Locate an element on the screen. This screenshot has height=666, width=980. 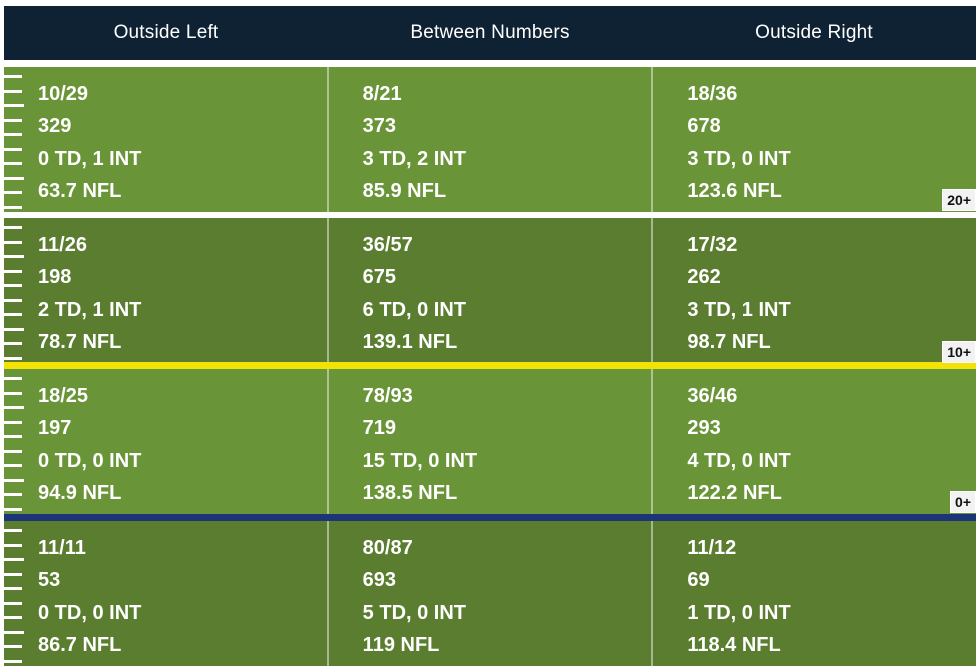
stat-completions-attempts: 11/26 is located at coordinates (62, 245).